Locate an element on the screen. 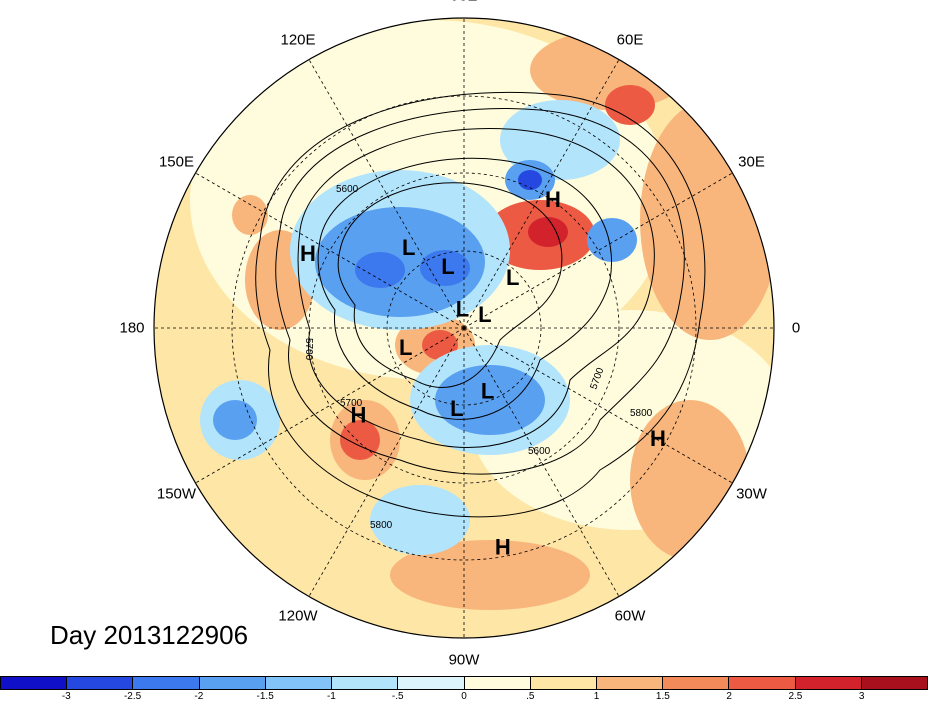 The image size is (928, 702). colorbar-tick-label: -2 is located at coordinates (199, 696).